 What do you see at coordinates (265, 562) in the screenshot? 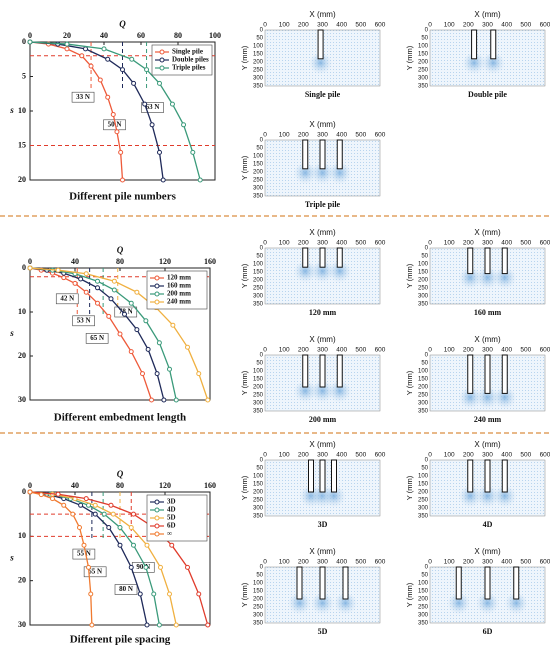
I see `x-tick-label: 0` at bounding box center [265, 562].